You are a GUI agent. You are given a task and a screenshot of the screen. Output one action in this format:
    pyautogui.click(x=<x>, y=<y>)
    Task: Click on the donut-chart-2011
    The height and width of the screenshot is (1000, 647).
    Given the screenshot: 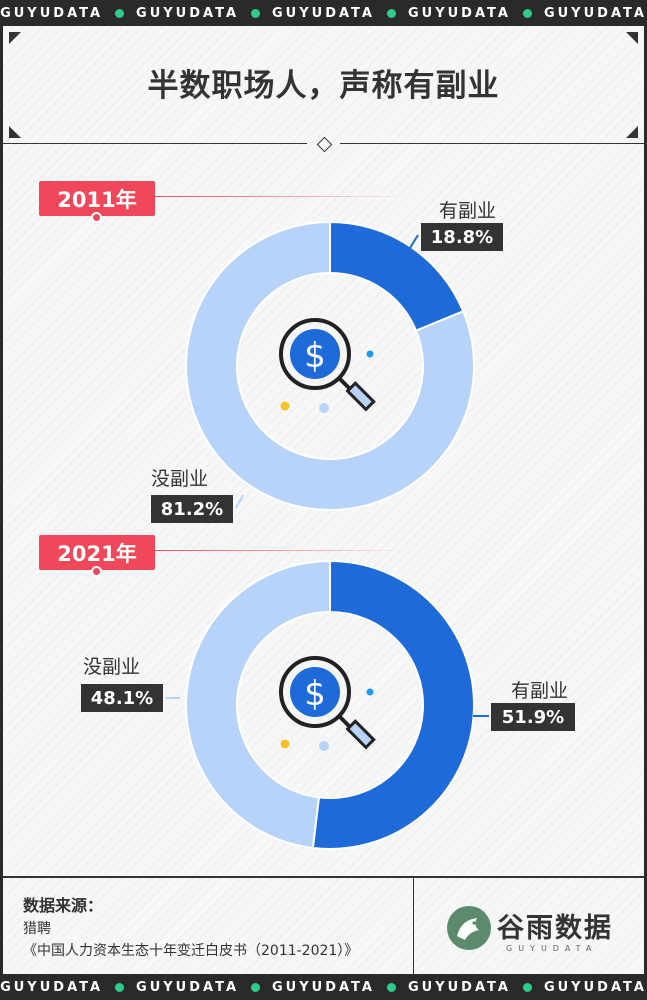 What is the action you would take?
    pyautogui.click(x=330, y=365)
    